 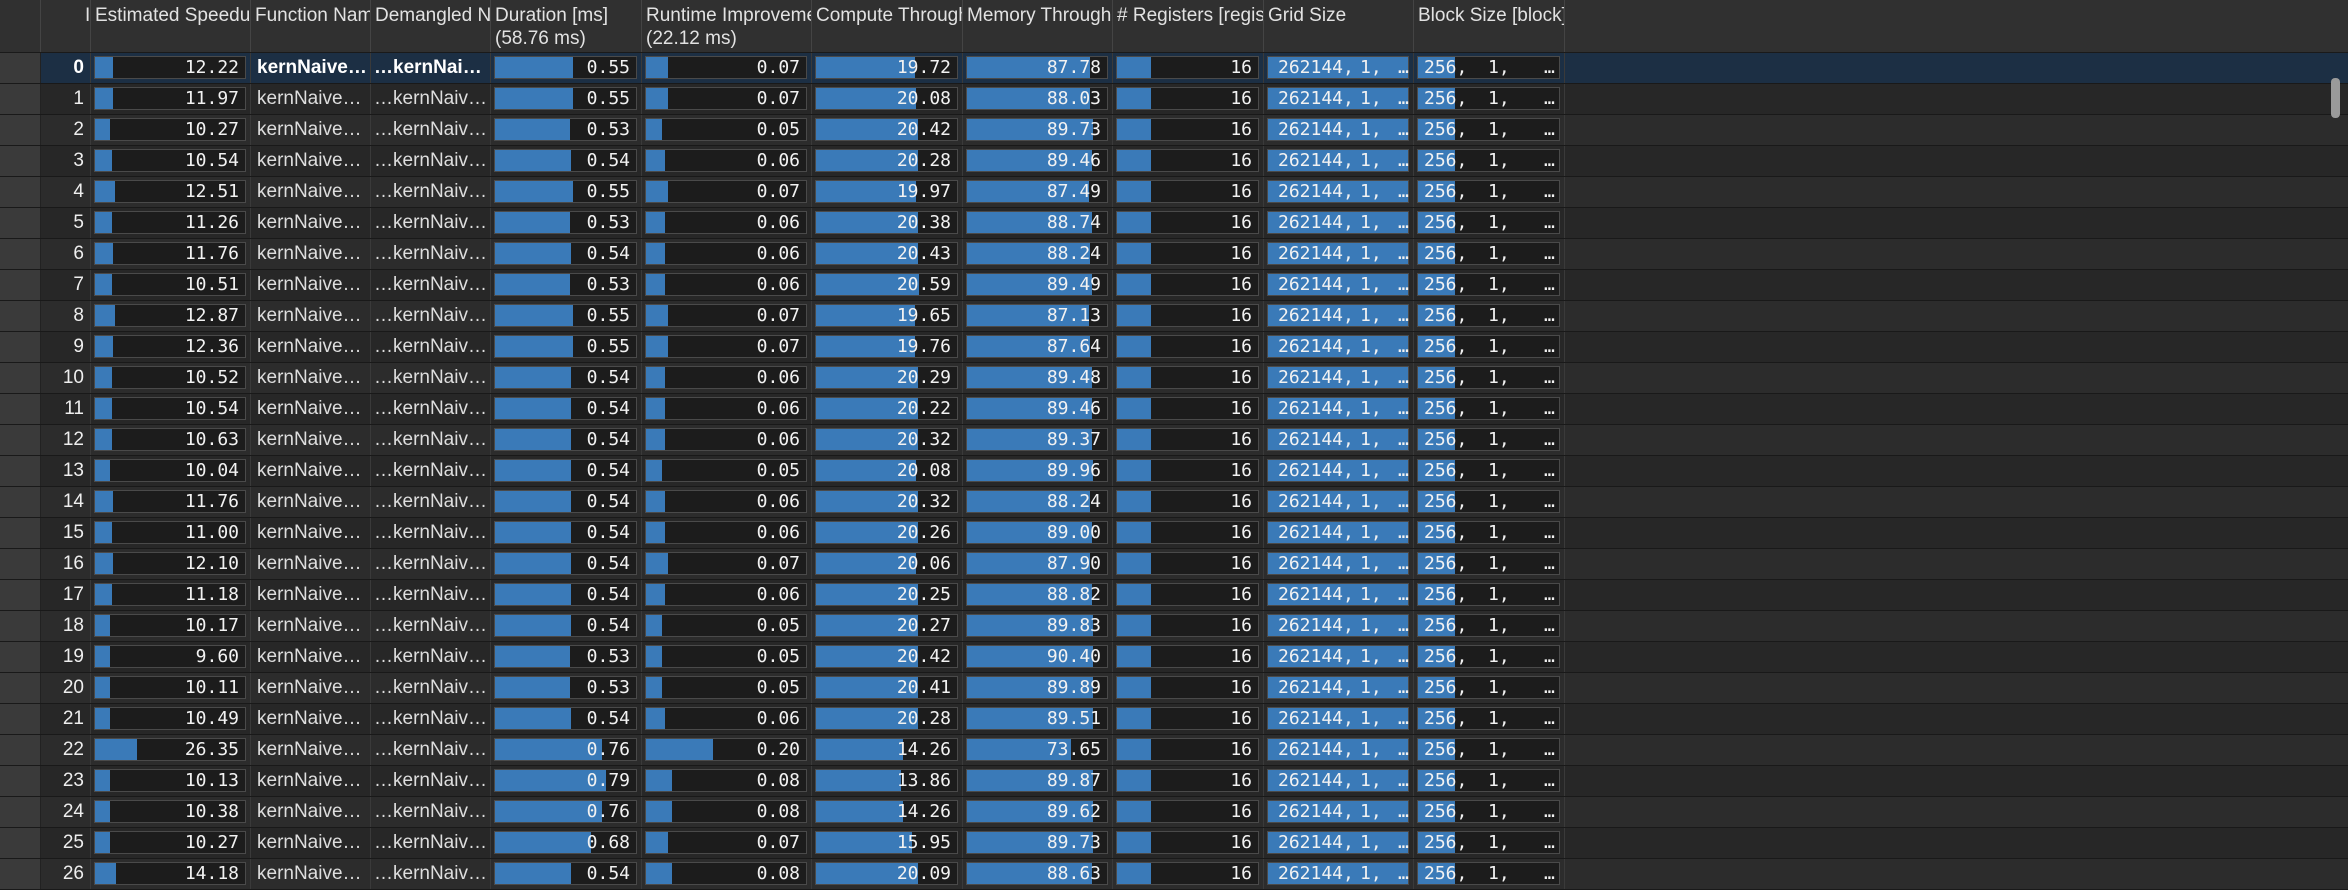 I want to click on vertical-scrollbar-thumb, so click(x=2335, y=98).